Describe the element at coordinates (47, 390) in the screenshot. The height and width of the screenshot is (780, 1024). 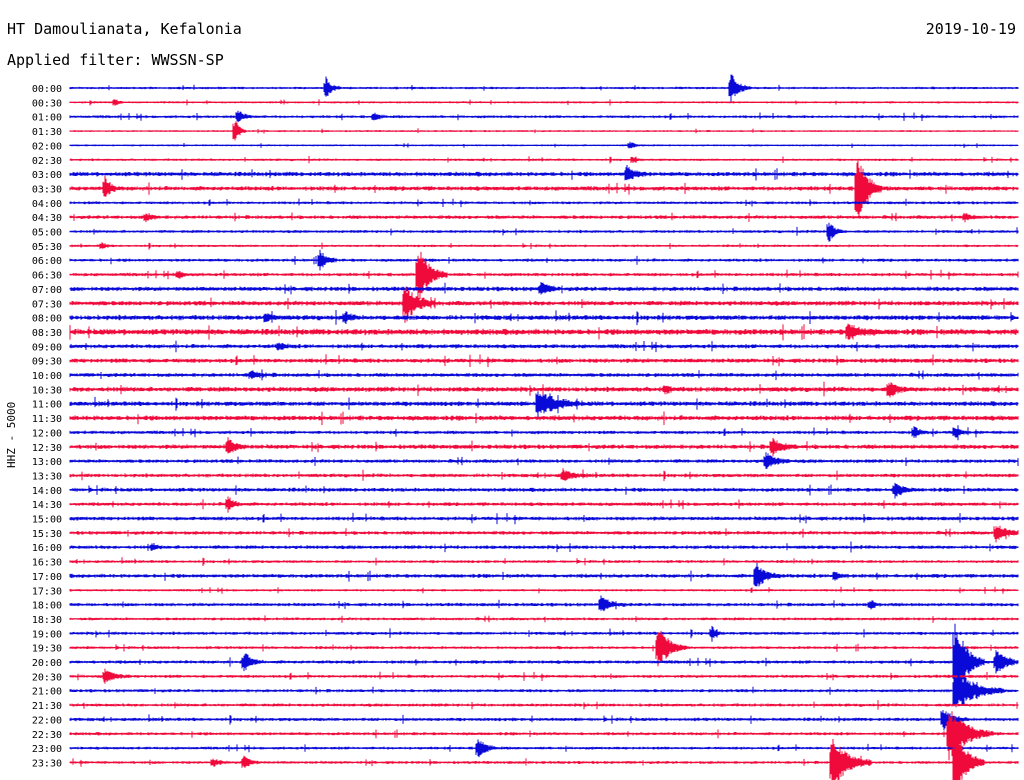
I see `row-time-label: 10:30` at that location.